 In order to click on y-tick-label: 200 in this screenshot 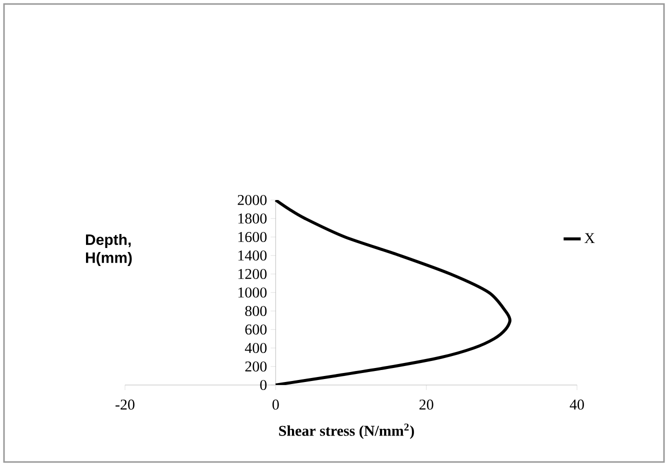, I will do `click(256, 366)`.